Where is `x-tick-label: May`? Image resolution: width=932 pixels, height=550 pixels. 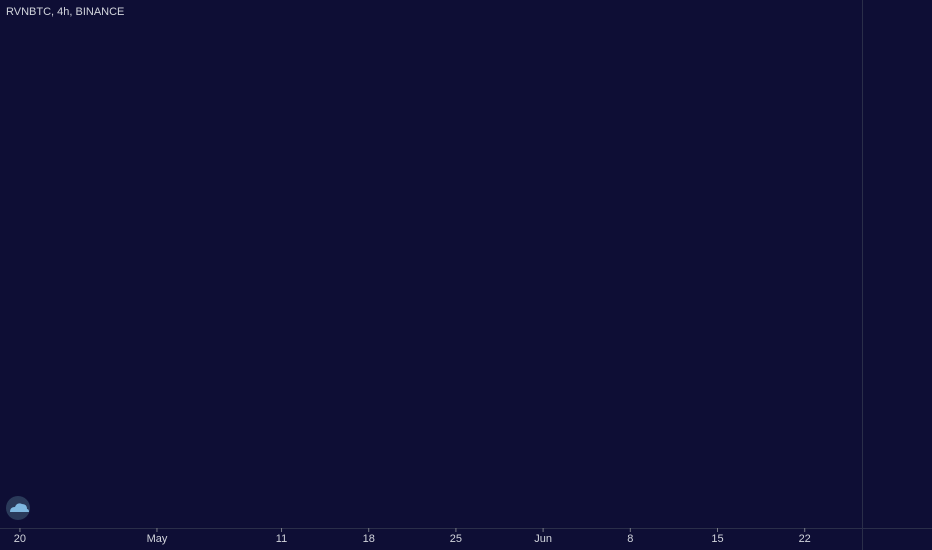 x-tick-label: May is located at coordinates (157, 539).